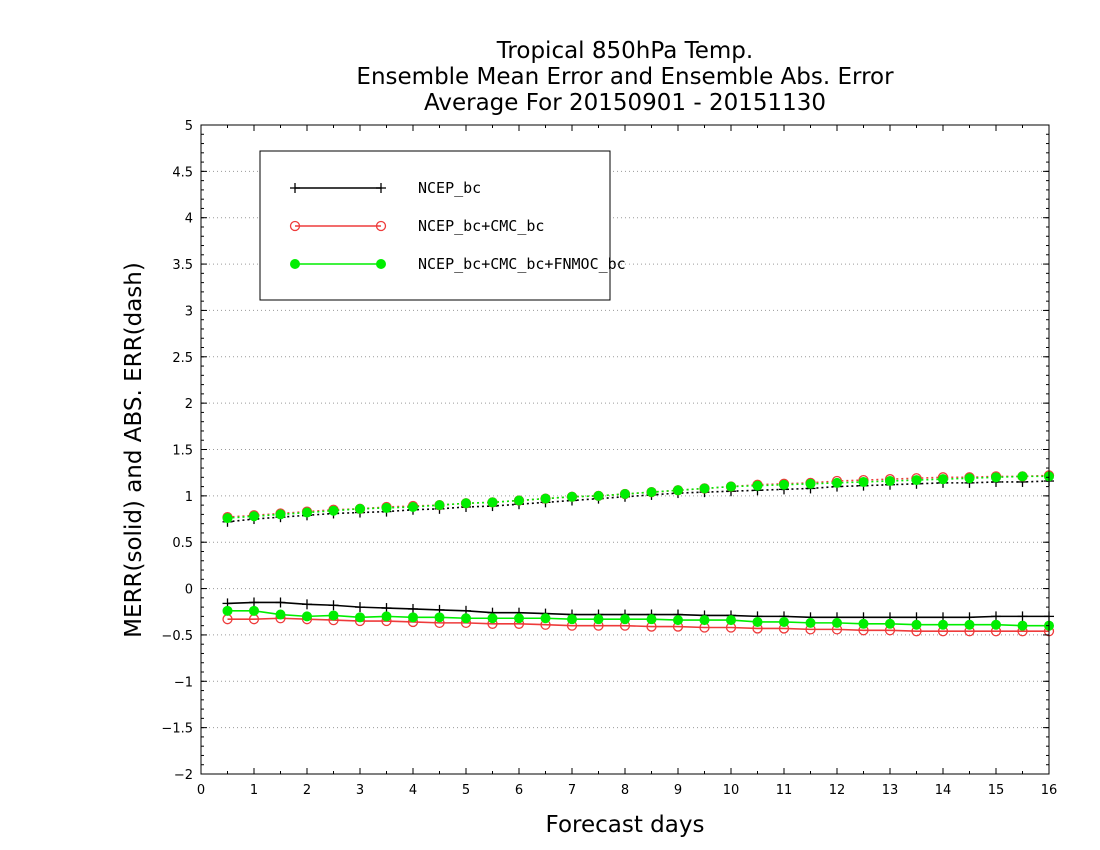  What do you see at coordinates (572, 790) in the screenshot?
I see `x-tick-label: 7` at bounding box center [572, 790].